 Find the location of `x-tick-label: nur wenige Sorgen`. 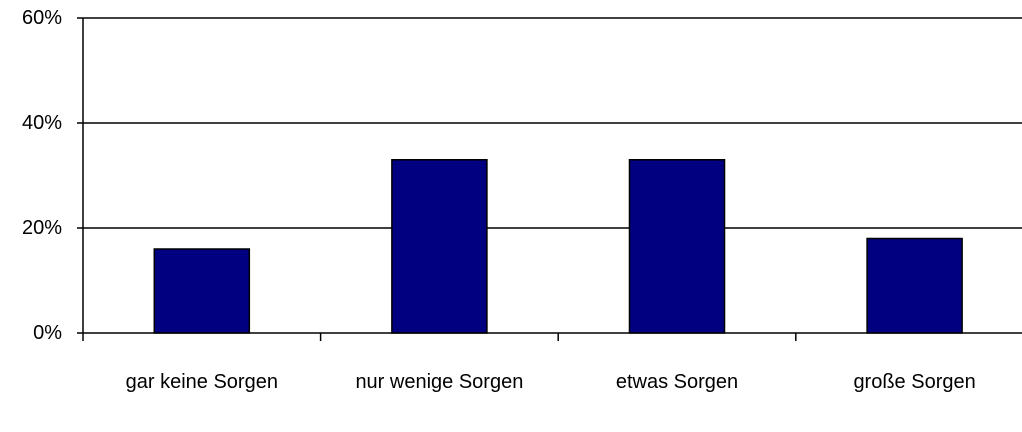

x-tick-label: nur wenige Sorgen is located at coordinates (439, 382).